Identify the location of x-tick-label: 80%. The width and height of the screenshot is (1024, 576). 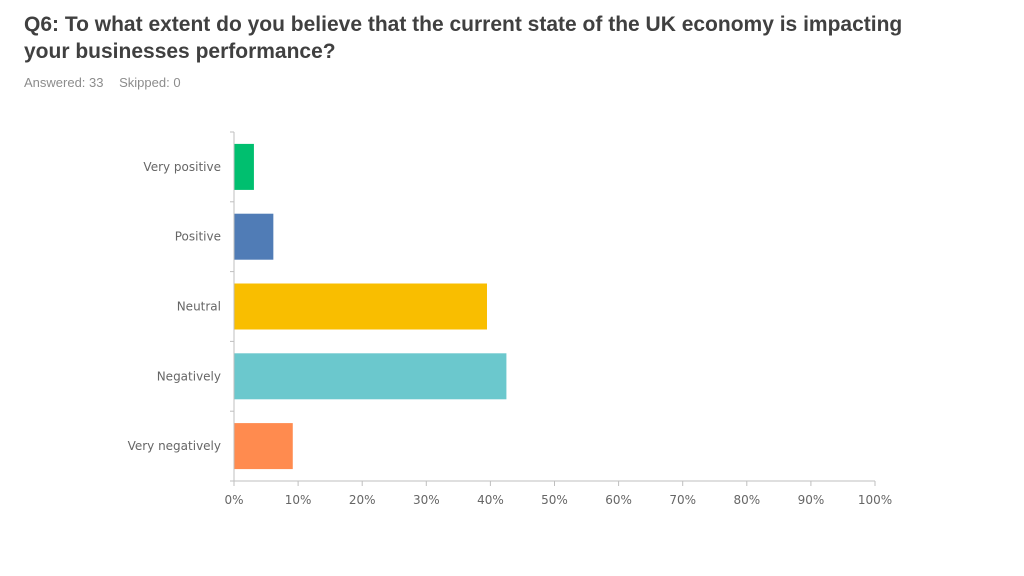
(746, 500).